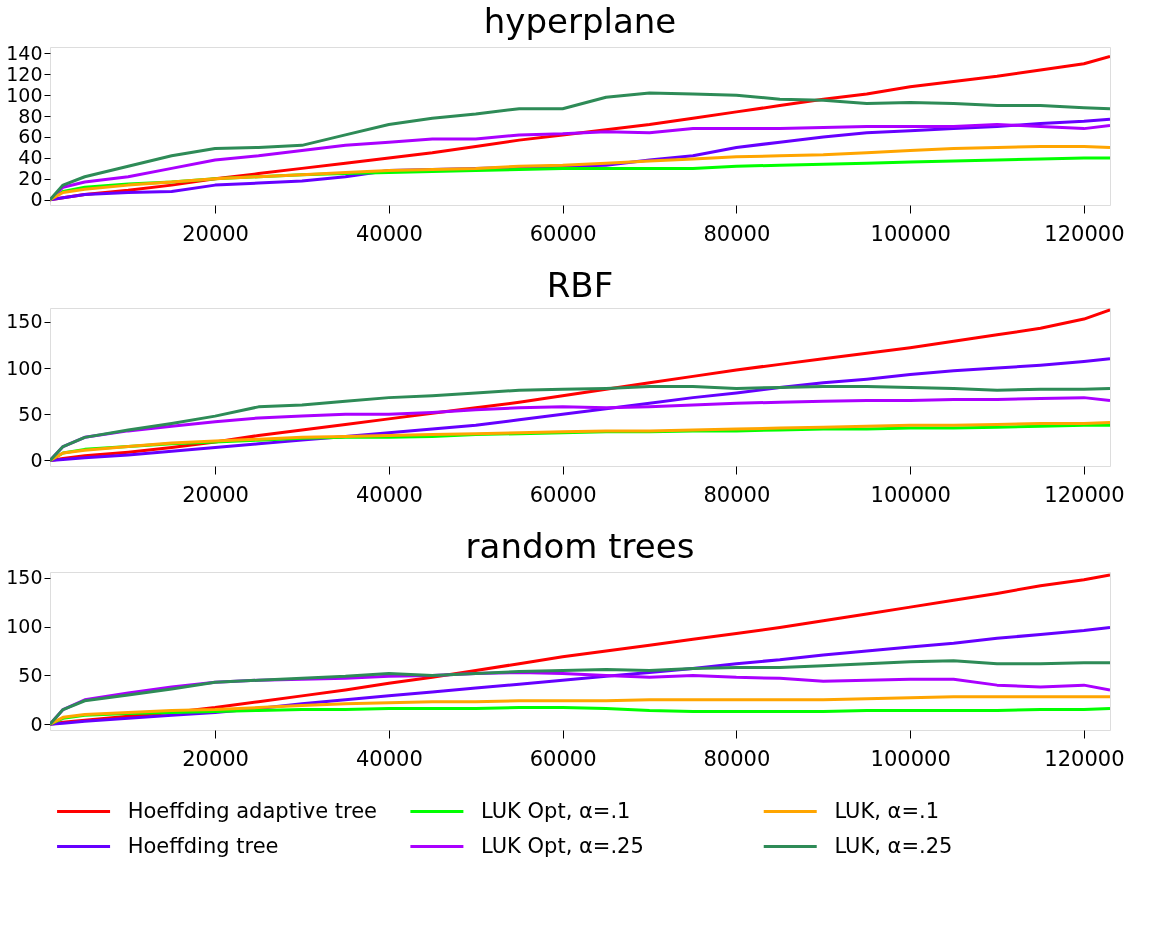 Image resolution: width=1165 pixels, height=936 pixels. Describe the element at coordinates (30, 115) in the screenshot. I see `y-tick-label: 80` at that location.